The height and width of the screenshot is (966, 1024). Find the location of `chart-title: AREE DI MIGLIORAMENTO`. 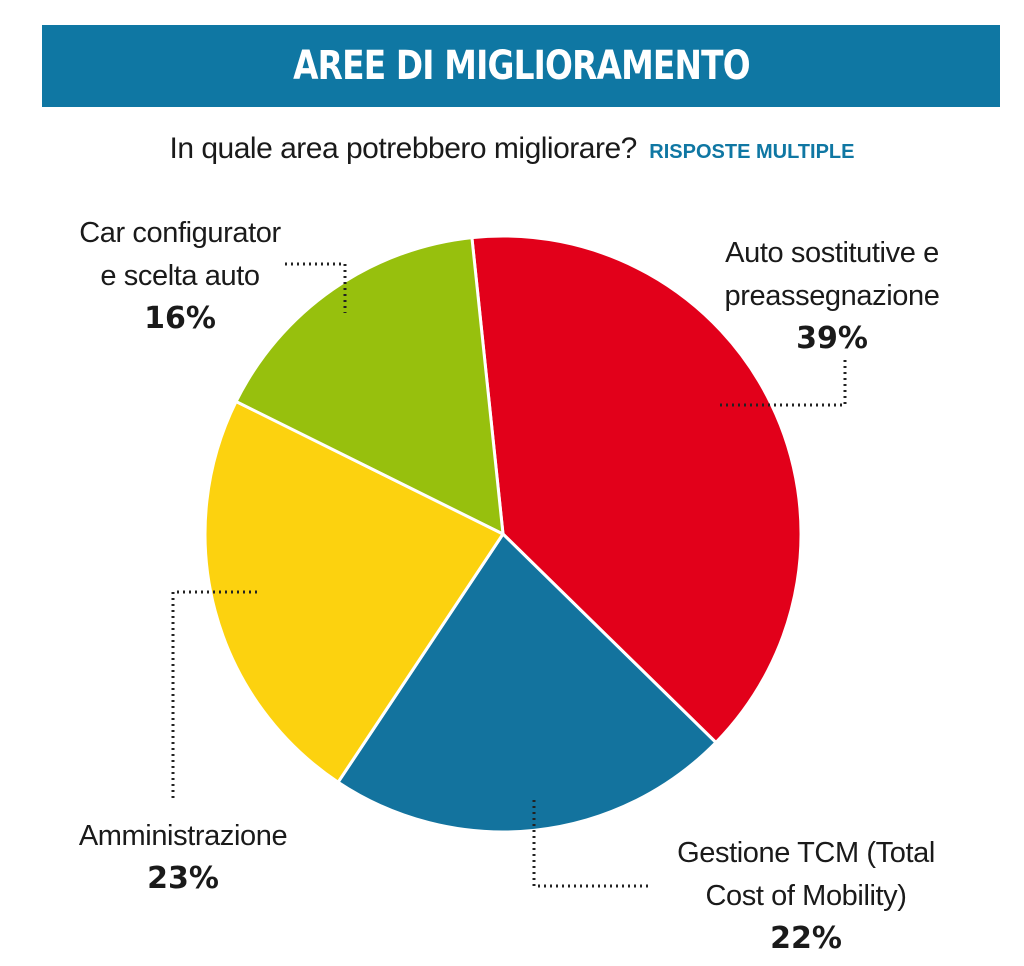

chart-title: AREE DI MIGLIORAMENTO is located at coordinates (521, 66).